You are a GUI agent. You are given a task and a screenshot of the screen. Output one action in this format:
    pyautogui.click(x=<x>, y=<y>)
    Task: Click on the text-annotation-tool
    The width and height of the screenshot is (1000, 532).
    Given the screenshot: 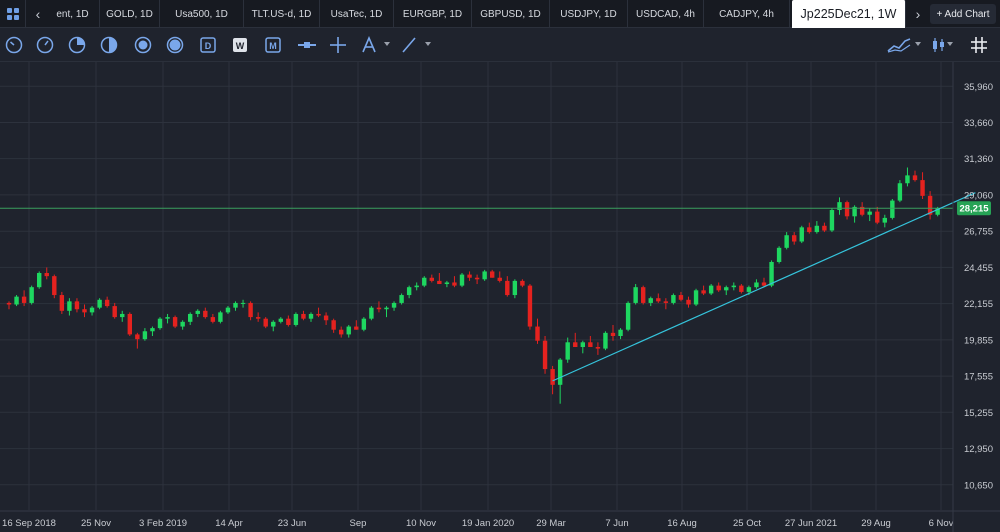 What is the action you would take?
    pyautogui.click(x=369, y=45)
    